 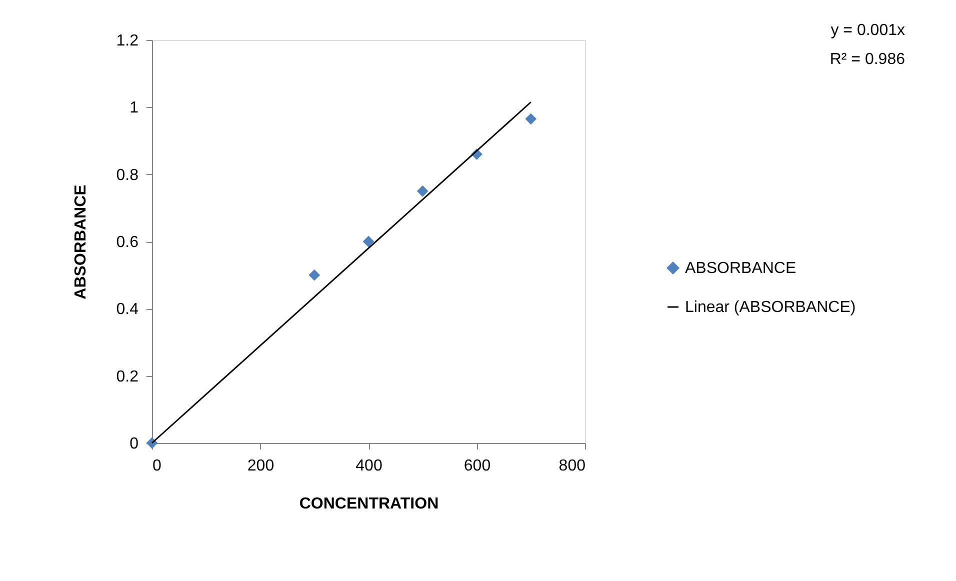 What do you see at coordinates (477, 466) in the screenshot?
I see `x-tick-label: 600` at bounding box center [477, 466].